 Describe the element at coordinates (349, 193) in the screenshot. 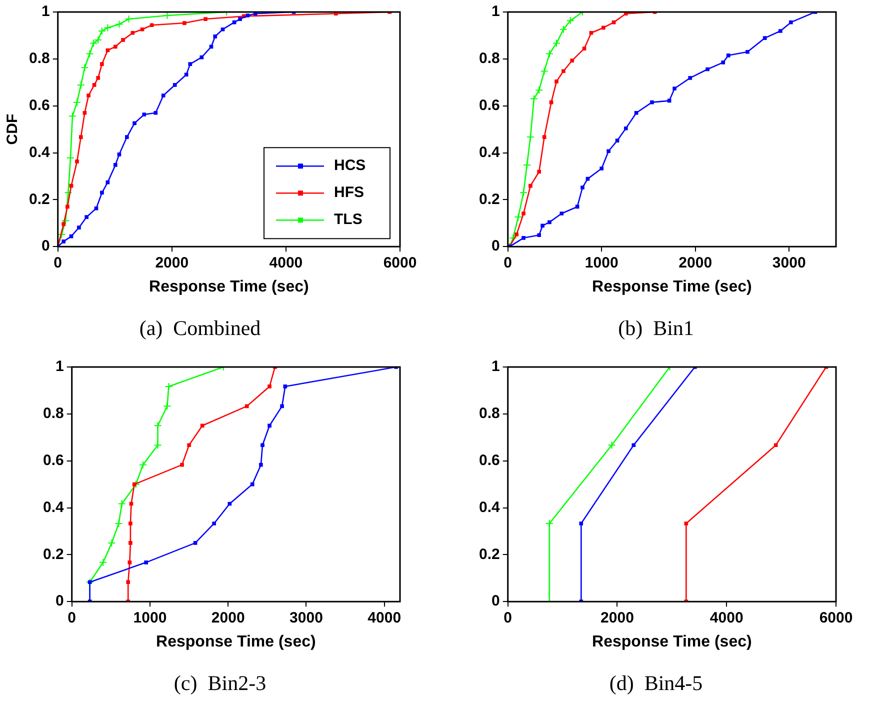

I see `legend-label: HFS` at that location.